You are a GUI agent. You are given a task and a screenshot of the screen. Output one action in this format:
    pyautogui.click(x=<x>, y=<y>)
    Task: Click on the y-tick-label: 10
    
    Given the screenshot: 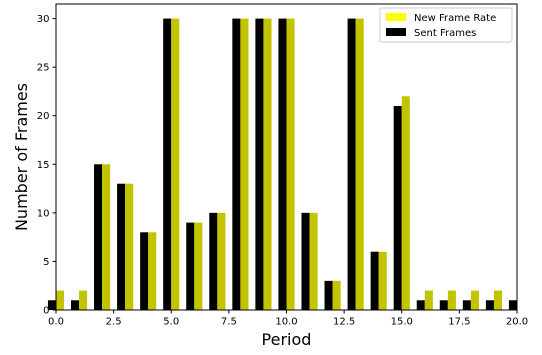 What is the action you would take?
    pyautogui.click(x=43, y=213)
    